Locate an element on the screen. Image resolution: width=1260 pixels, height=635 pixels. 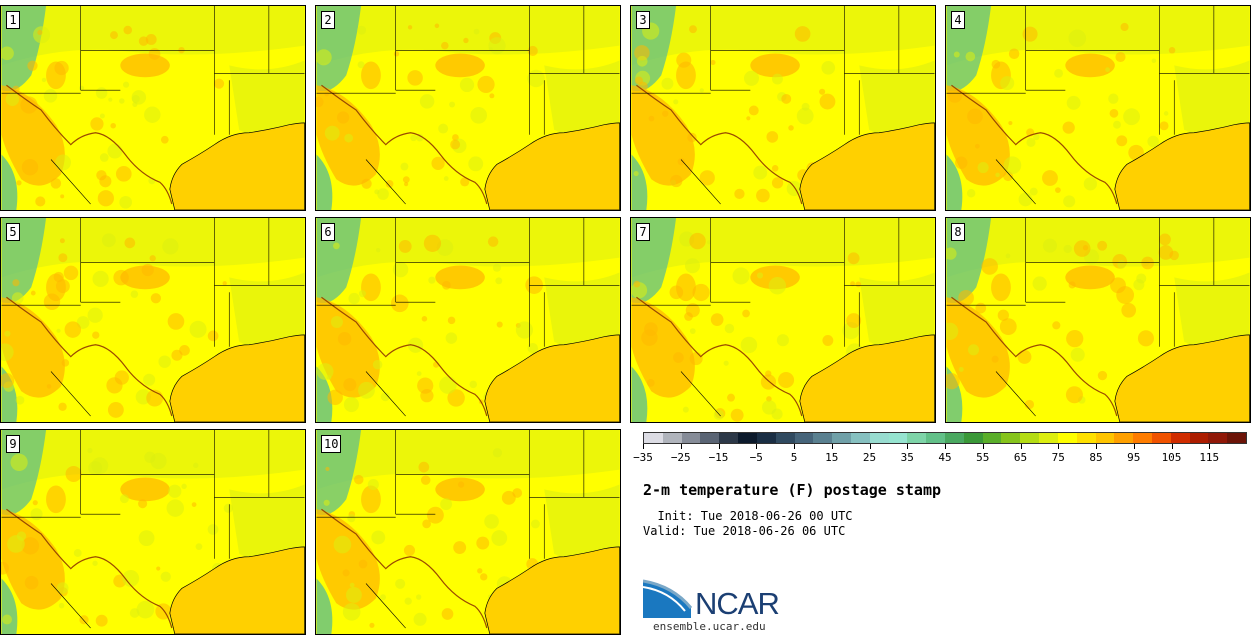
member-panel-10: 10 is located at coordinates (468, 532).